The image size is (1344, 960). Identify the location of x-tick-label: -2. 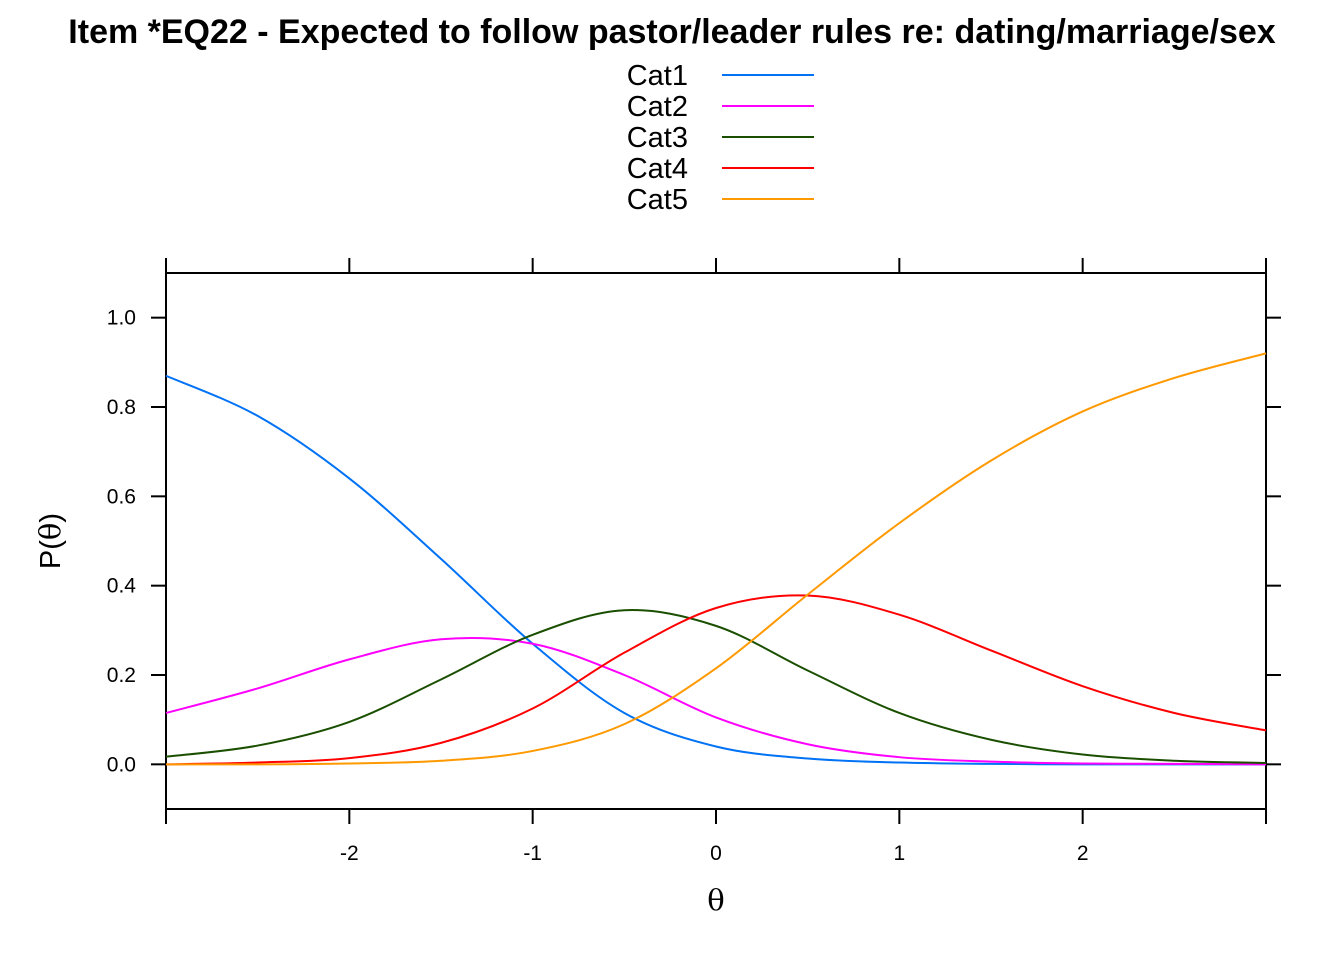
(349, 853).